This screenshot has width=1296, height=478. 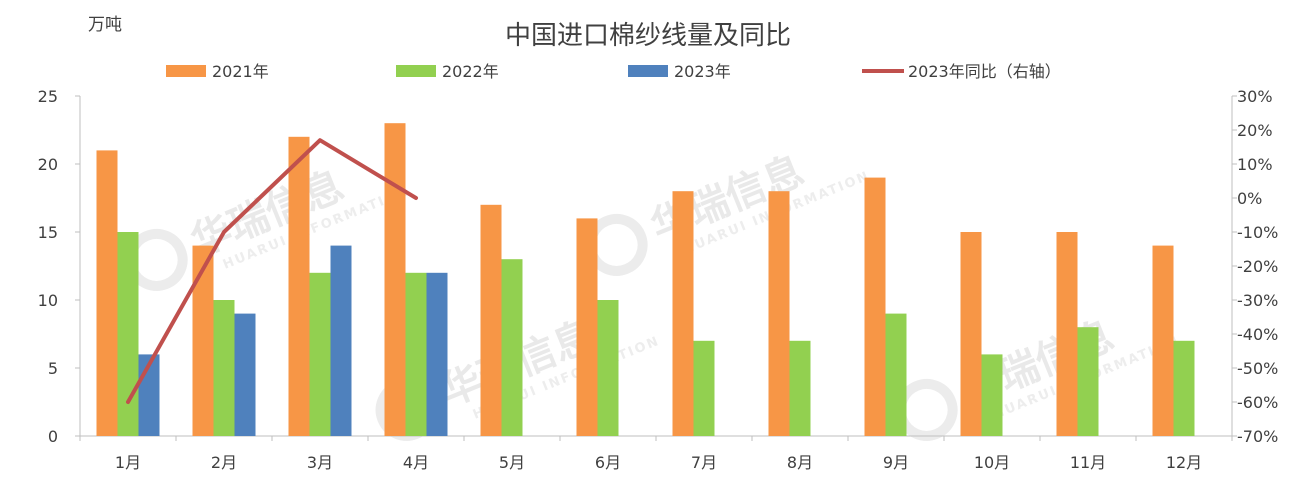 I want to click on bar-2022年-6月, so click(x=608, y=368).